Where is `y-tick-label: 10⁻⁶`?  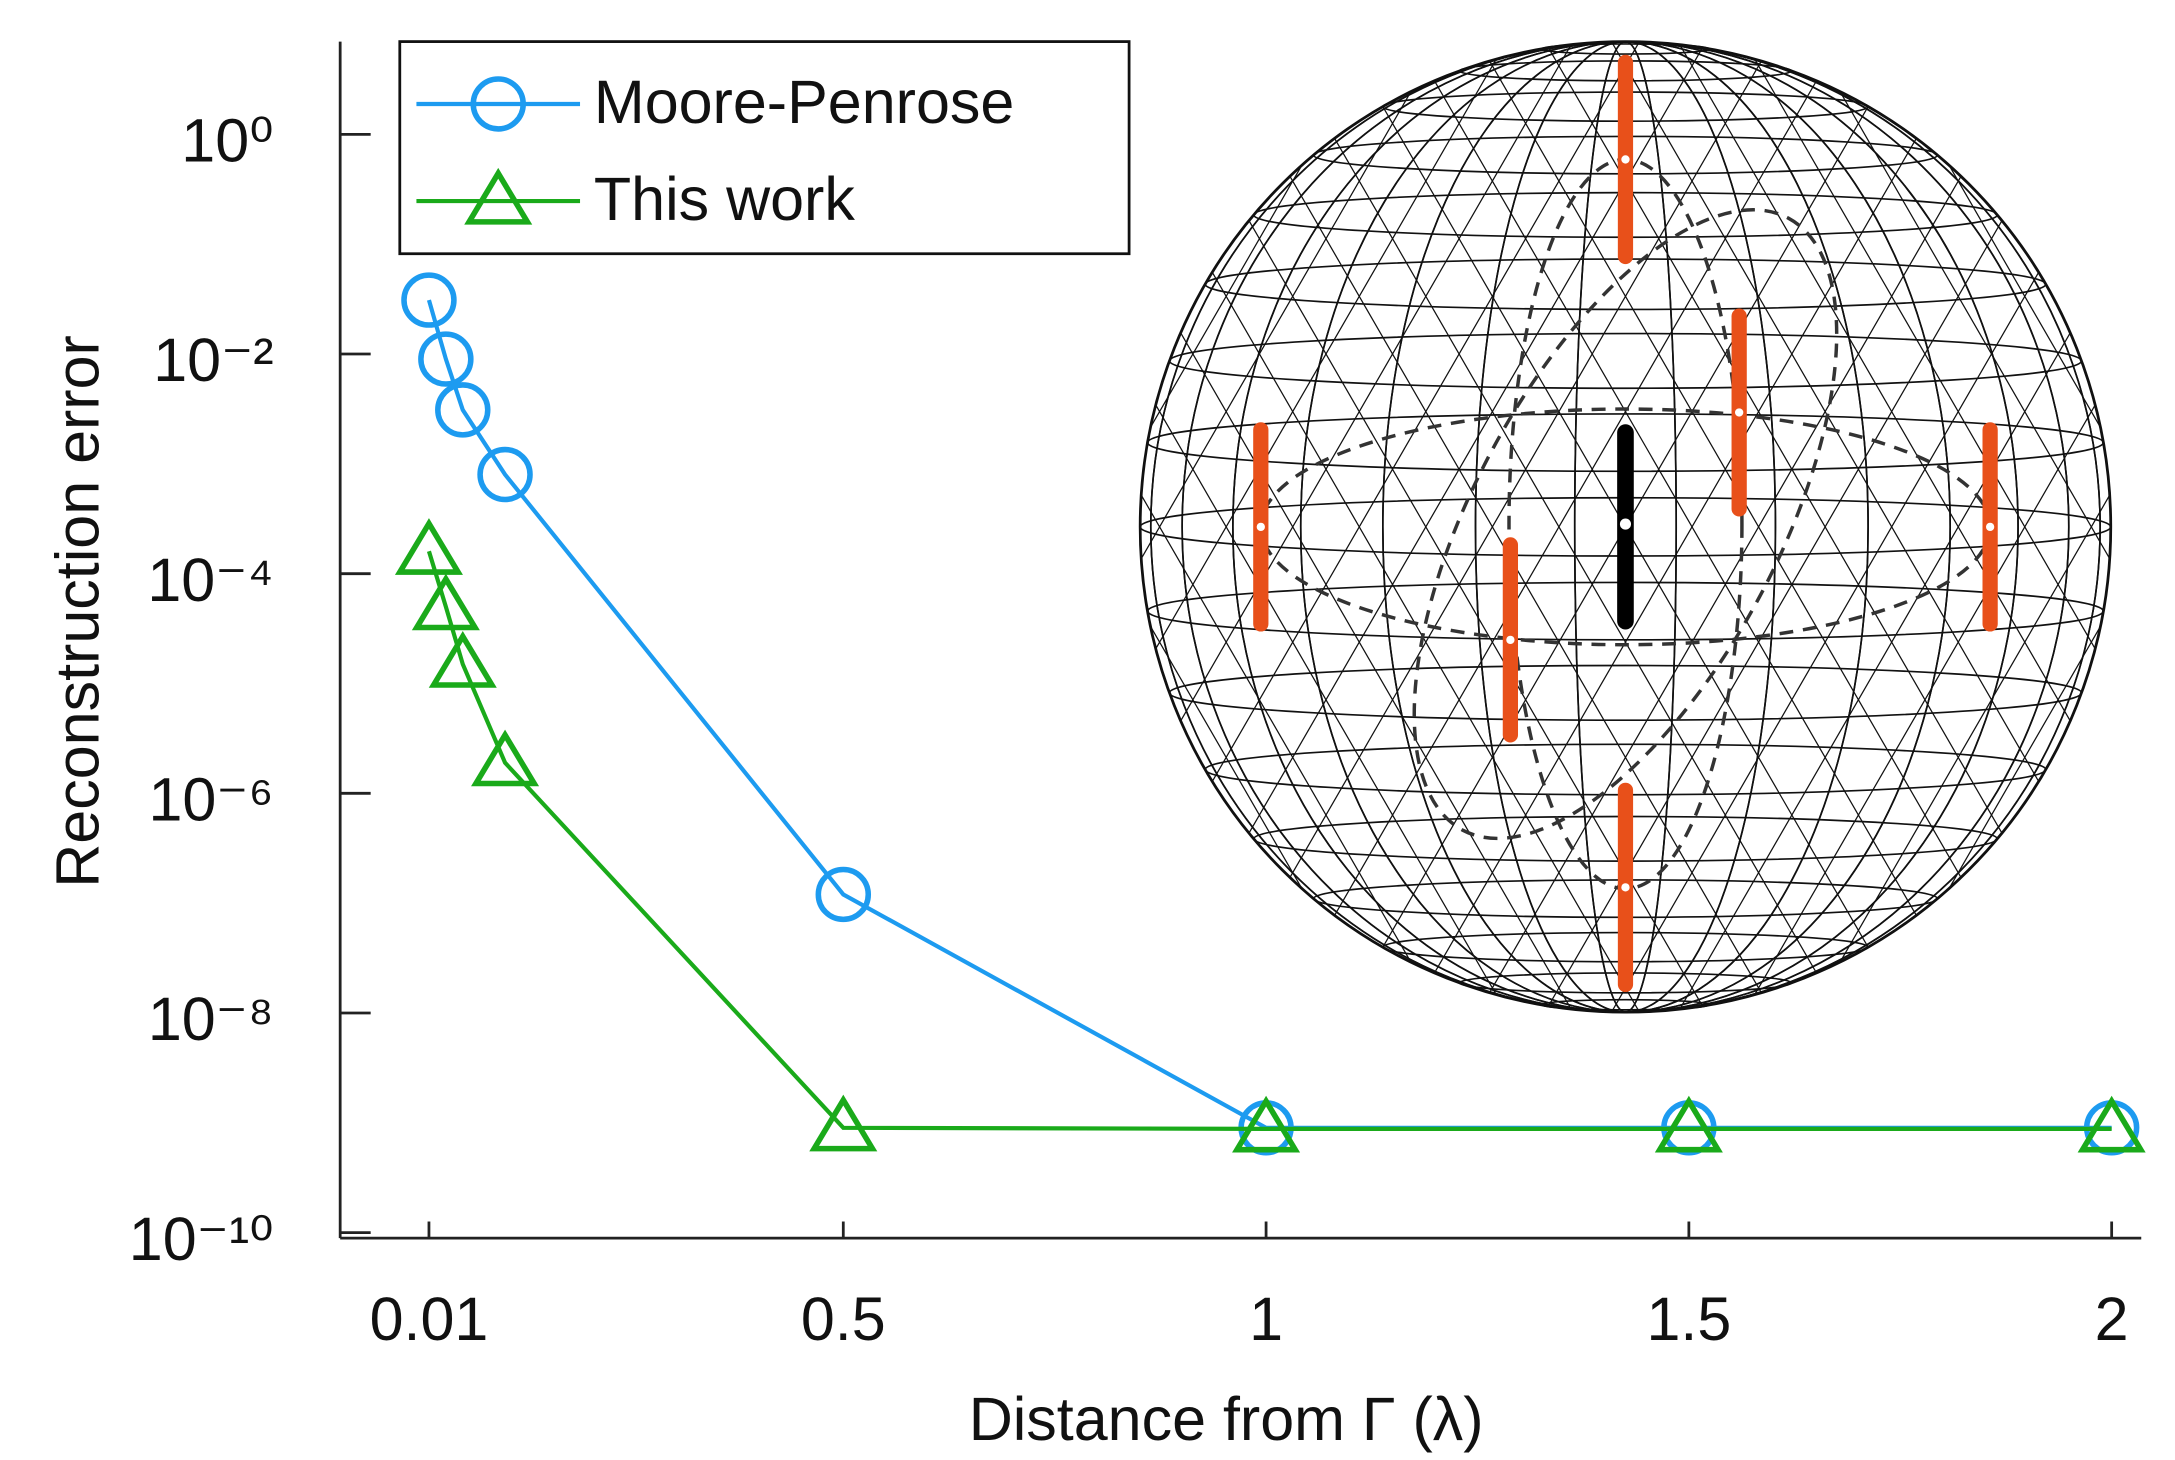
y-tick-label: 10⁻⁶ is located at coordinates (210, 800).